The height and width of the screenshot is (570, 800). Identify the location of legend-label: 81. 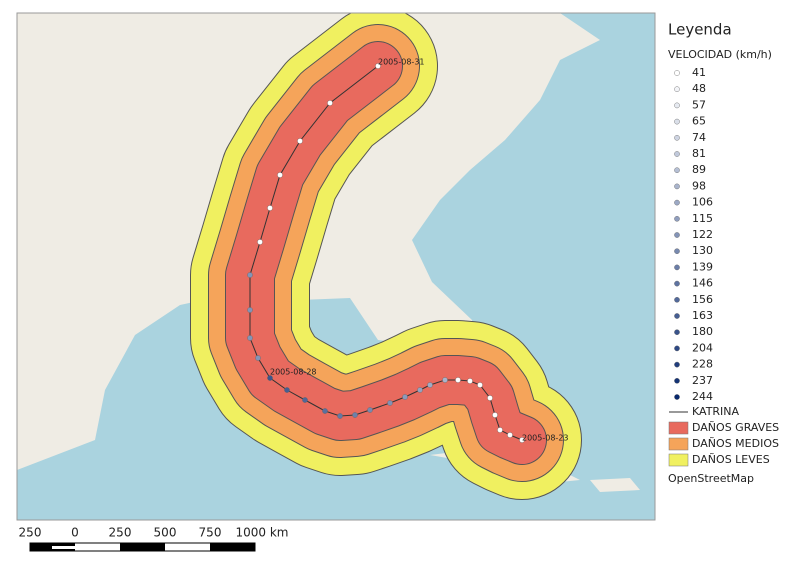
(699, 153).